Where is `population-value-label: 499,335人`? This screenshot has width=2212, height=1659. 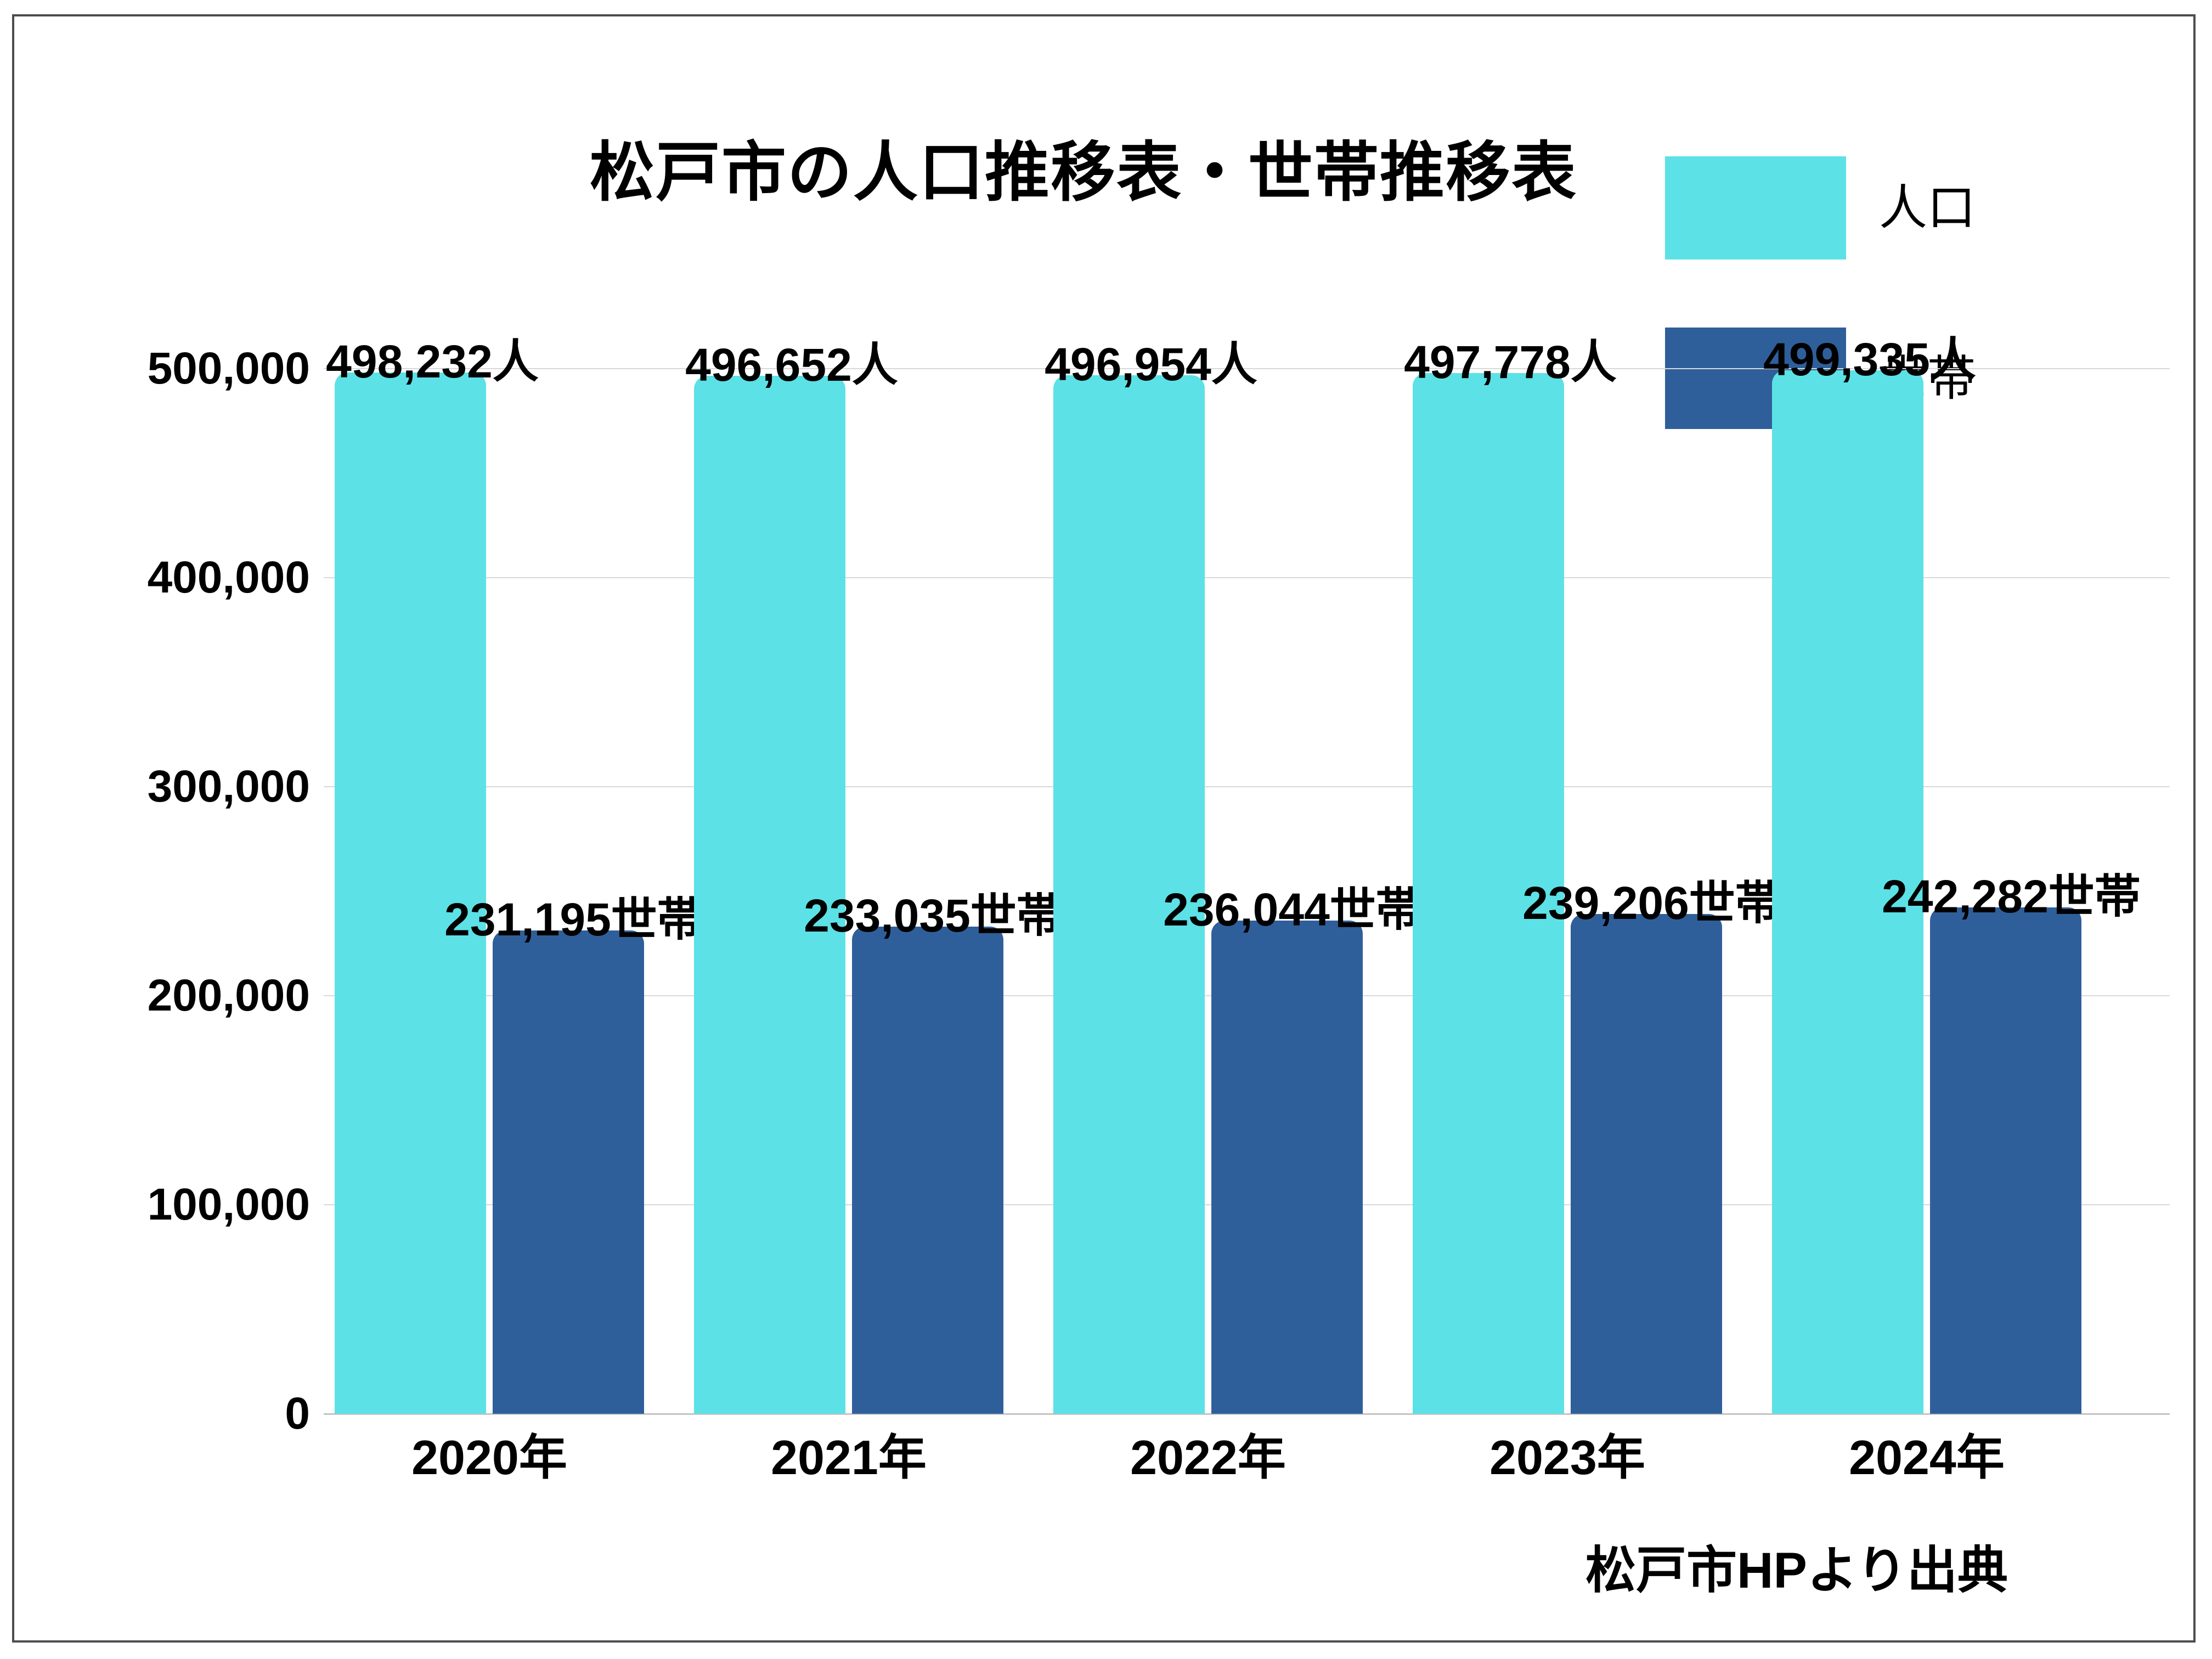 population-value-label: 499,335人 is located at coordinates (1870, 359).